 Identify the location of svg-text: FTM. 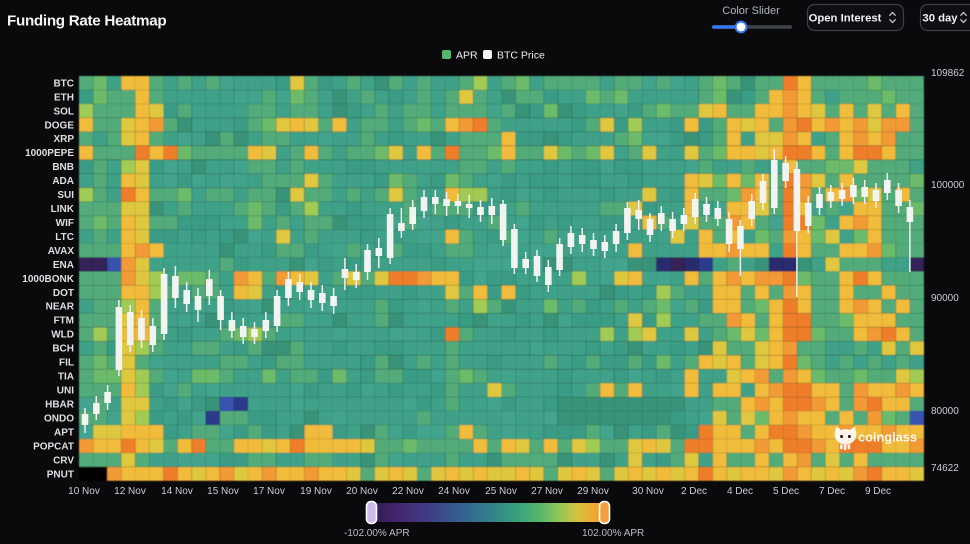
(63, 321).